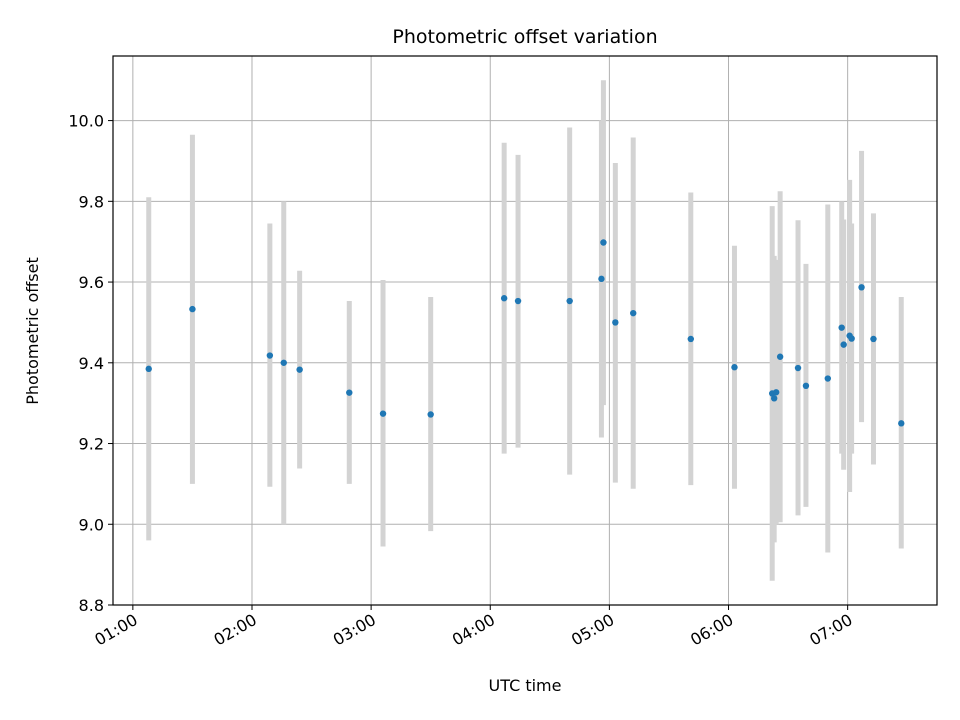 The image size is (960, 720). I want to click on y-tick-label: 9.0, so click(91, 524).